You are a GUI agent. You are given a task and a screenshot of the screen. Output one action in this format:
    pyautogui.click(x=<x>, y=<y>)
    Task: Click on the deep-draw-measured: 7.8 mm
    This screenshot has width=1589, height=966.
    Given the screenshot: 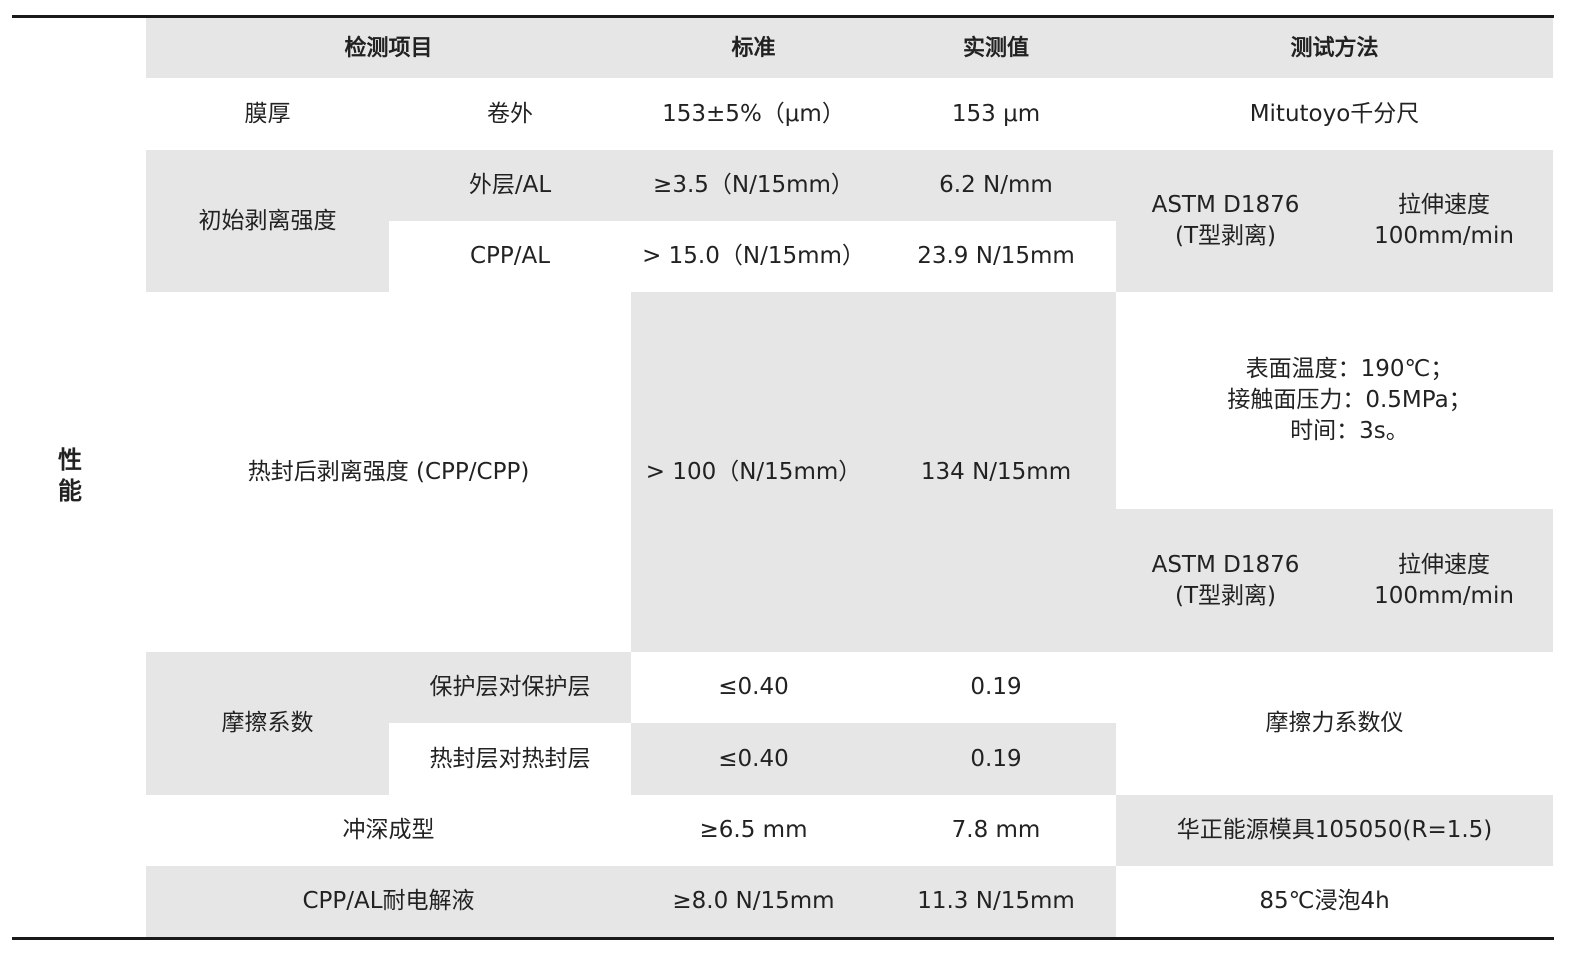 What is the action you would take?
    pyautogui.click(x=996, y=830)
    